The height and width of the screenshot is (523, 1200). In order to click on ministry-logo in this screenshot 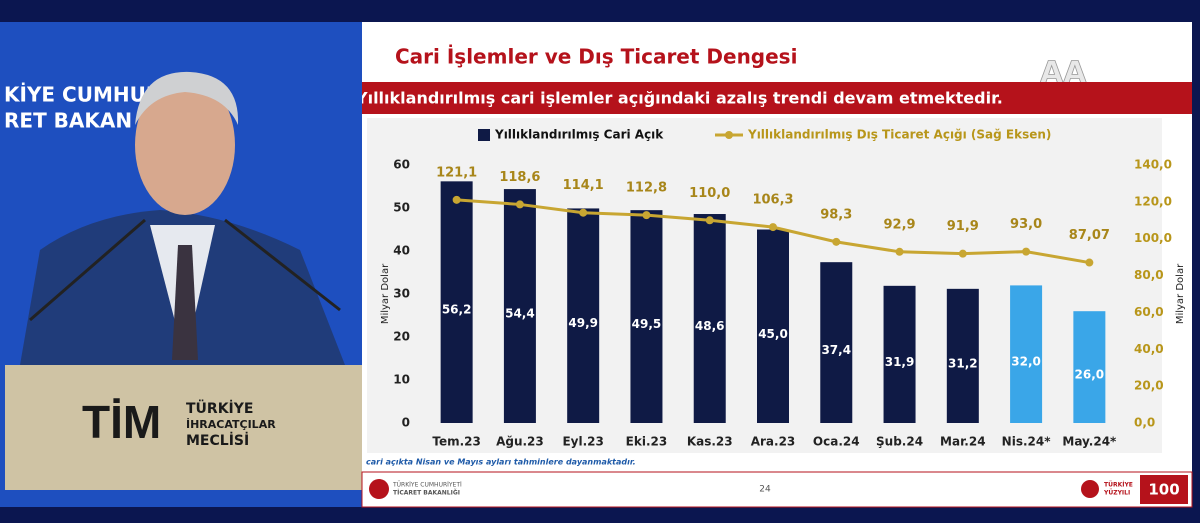, I will do `click(379, 489)`.